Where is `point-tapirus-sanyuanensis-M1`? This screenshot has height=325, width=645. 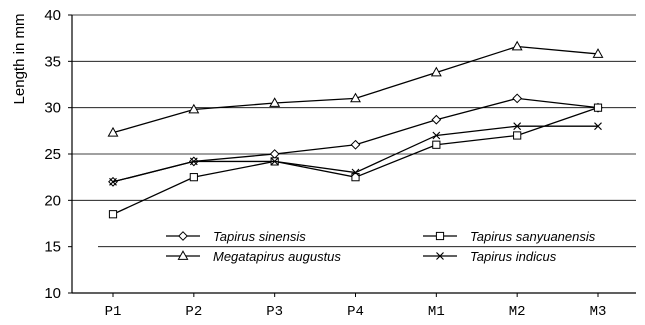 point-tapirus-sanyuanensis-M1 is located at coordinates (436, 144).